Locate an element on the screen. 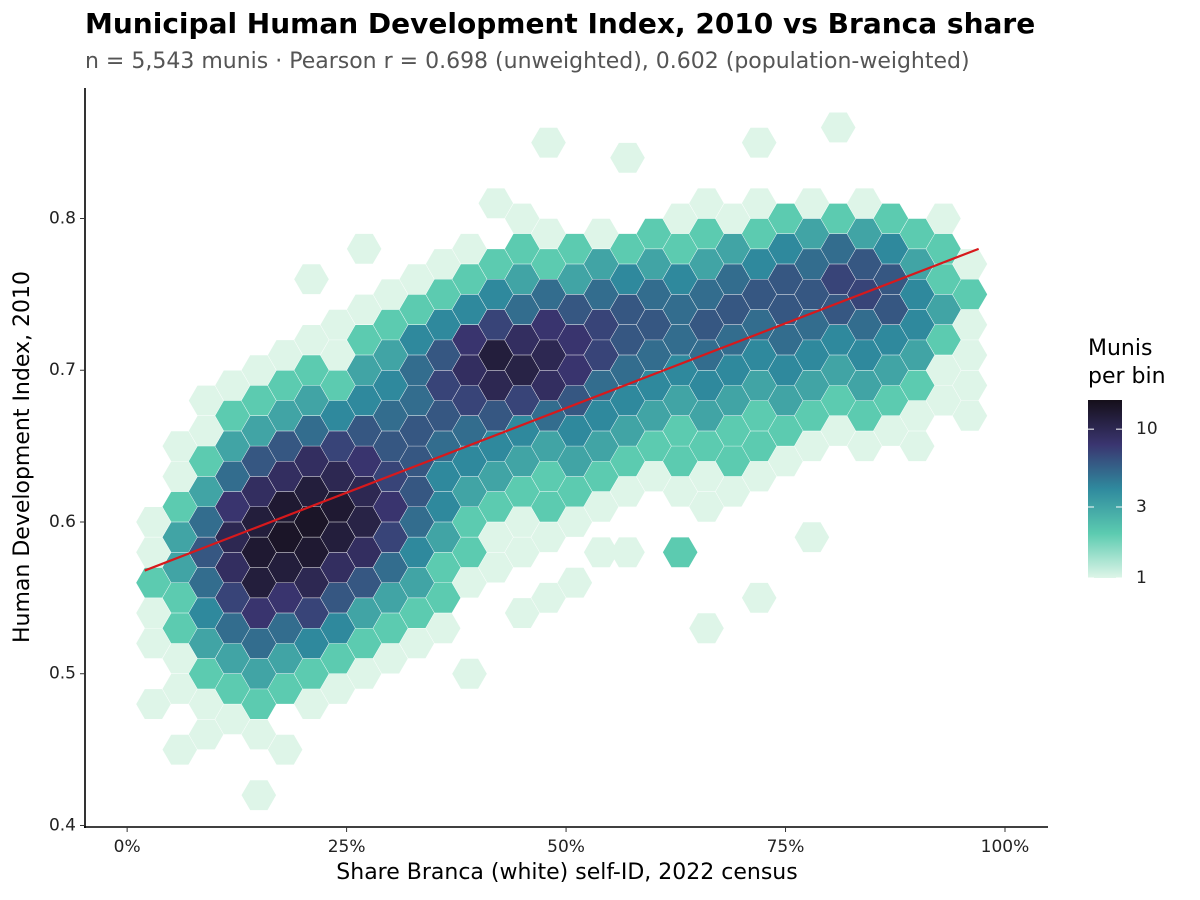 Image resolution: width=1200 pixels, height=900 pixels. y-axis-title: Human Development Index, 2010 is located at coordinates (22, 457).